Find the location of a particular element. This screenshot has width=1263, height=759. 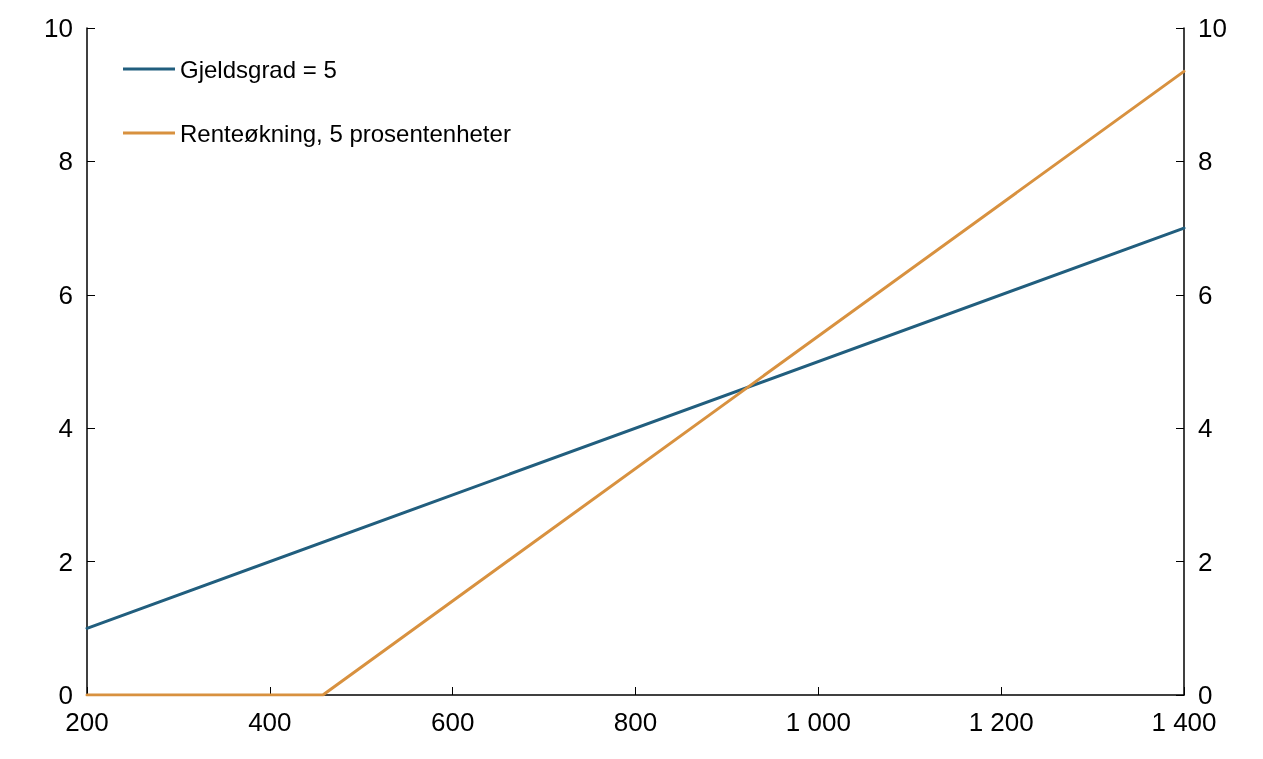

y2-tick-label: 10 is located at coordinates (1212, 28).